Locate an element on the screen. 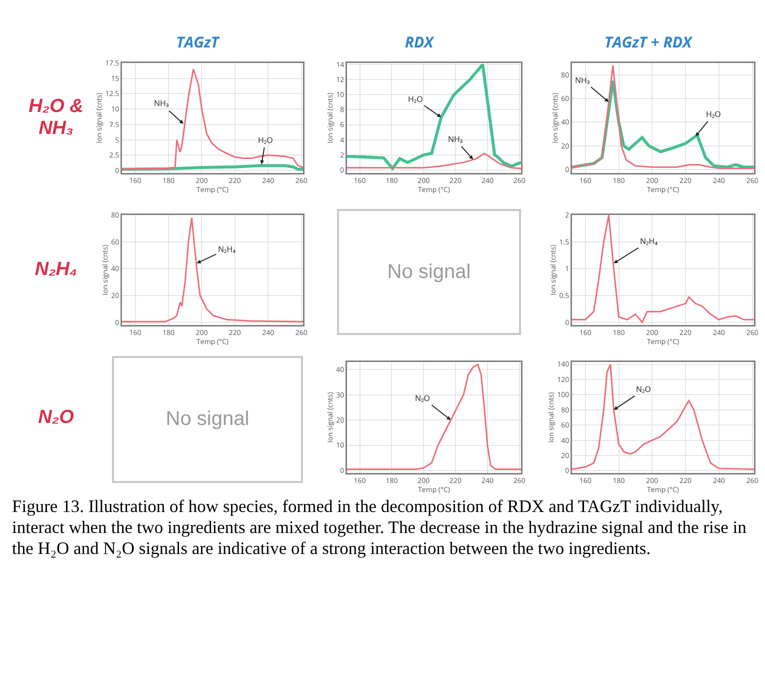 This screenshot has width=765, height=673. chart-title: RDX is located at coordinates (420, 42).